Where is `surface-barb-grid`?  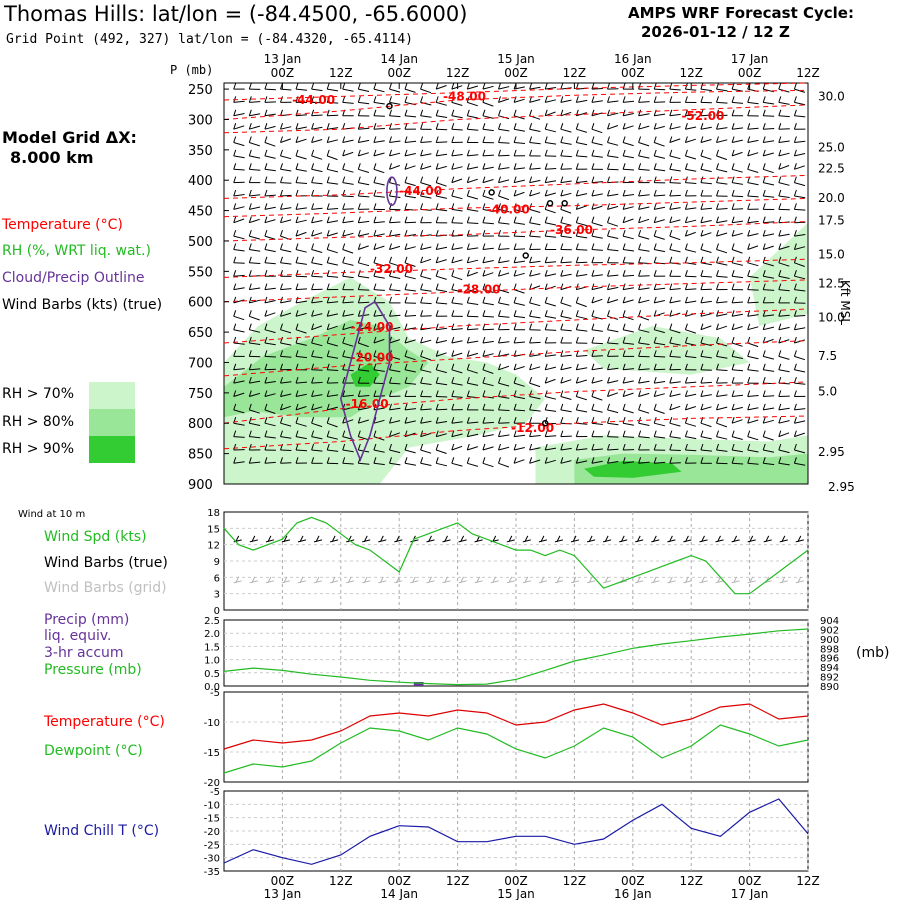 surface-barb-grid is located at coordinates (286, 580).